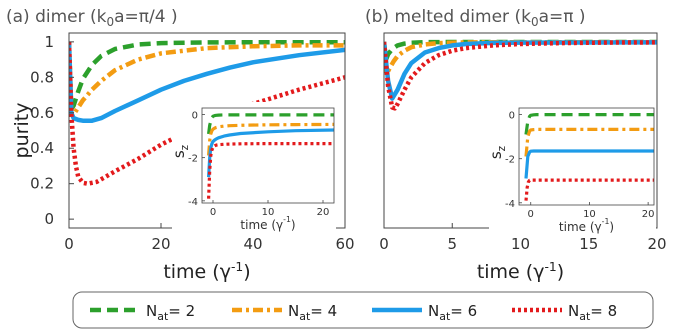 The height and width of the screenshot is (331, 696). What do you see at coordinates (344, 244) in the screenshot?
I see `x-tick-label: 60` at bounding box center [344, 244].